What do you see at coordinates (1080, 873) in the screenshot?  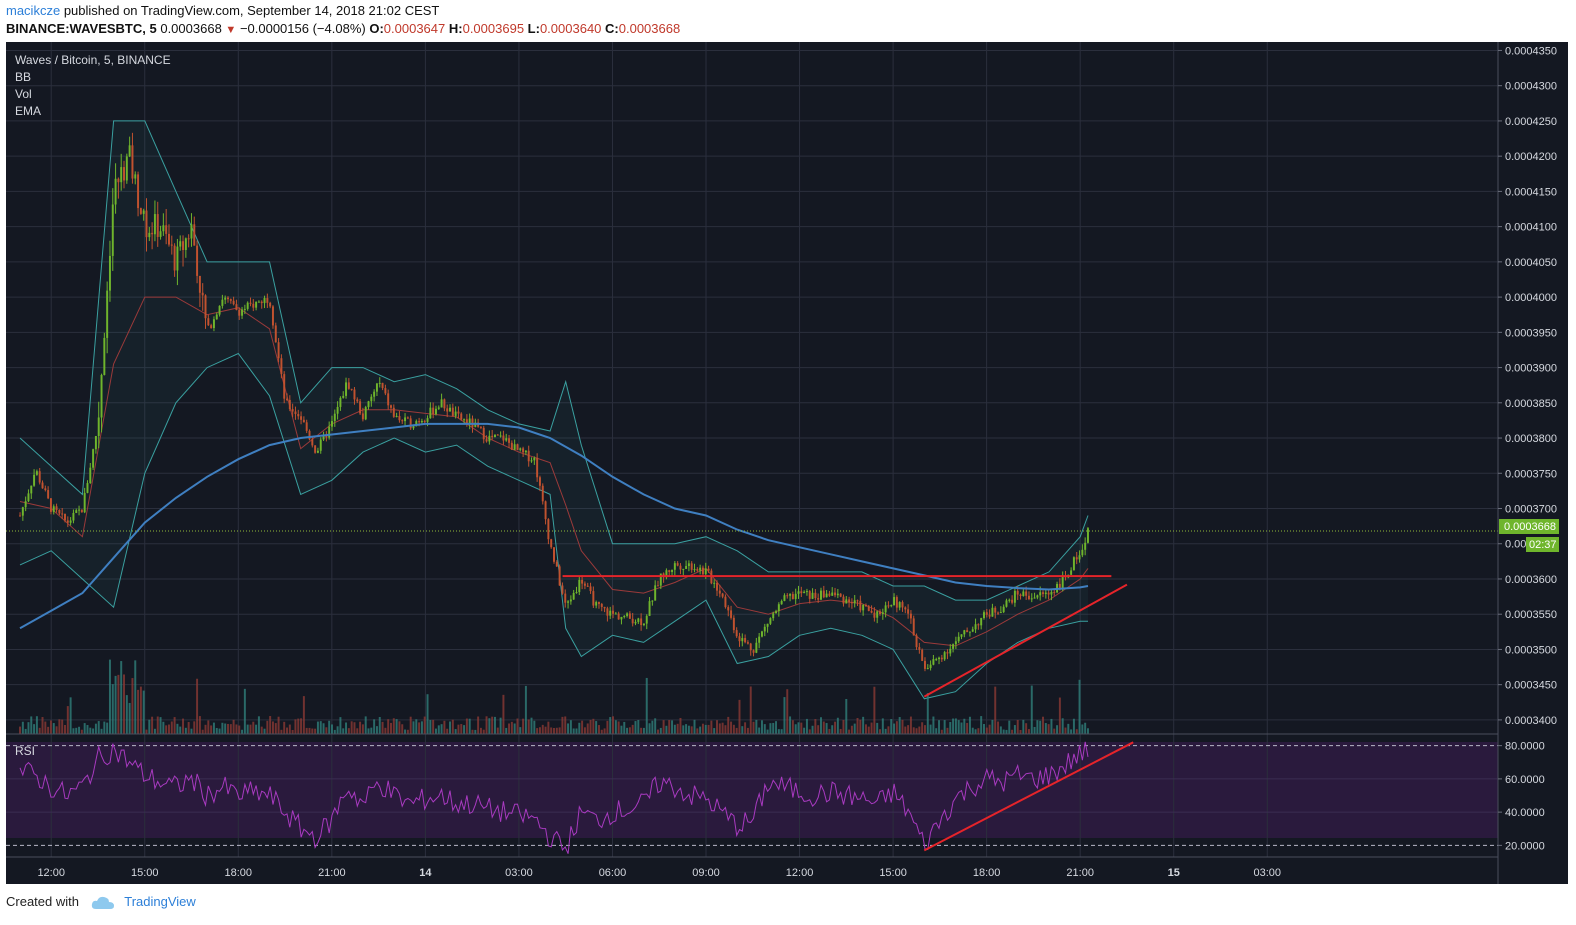 I see `time-tick-label: 21:00` at bounding box center [1080, 873].